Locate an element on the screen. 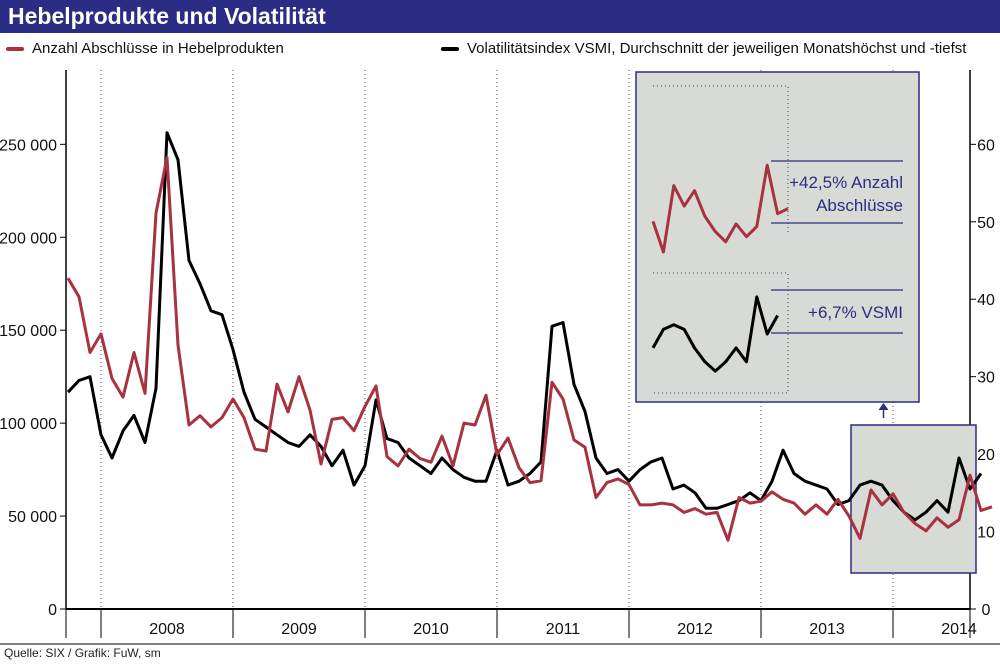 Image resolution: width=1000 pixels, height=664 pixels. inset-panel is located at coordinates (777, 237).